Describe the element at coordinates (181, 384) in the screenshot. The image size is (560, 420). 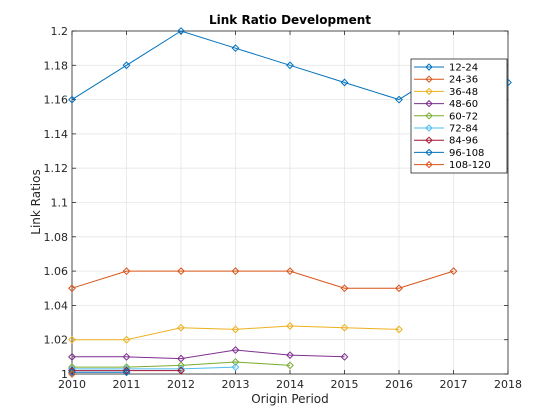
I see `x-tick-label: 2012` at that location.